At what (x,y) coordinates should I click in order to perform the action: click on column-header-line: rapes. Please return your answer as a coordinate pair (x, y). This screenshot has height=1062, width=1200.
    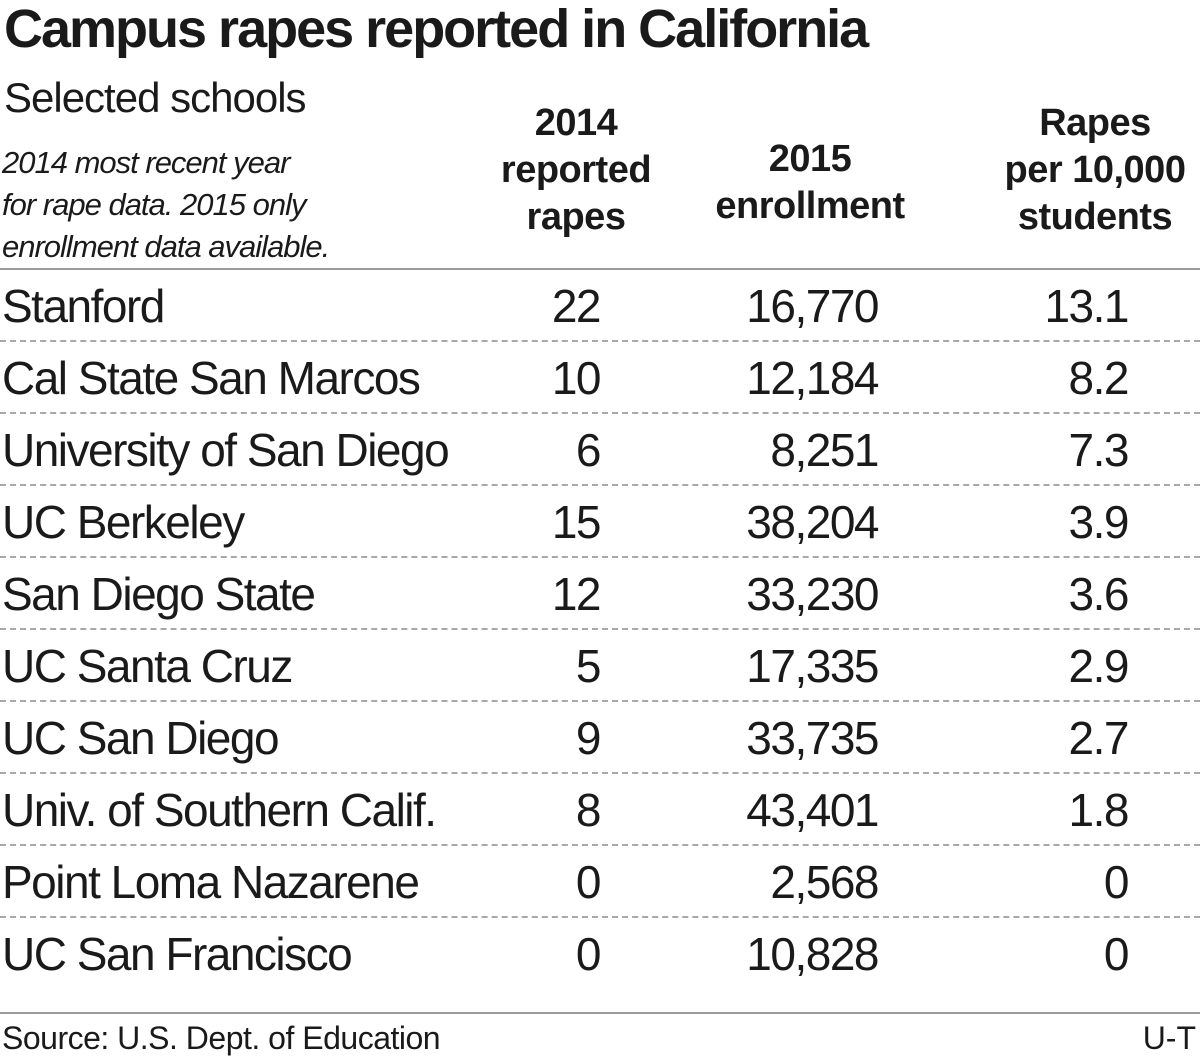
    Looking at the image, I should click on (576, 217).